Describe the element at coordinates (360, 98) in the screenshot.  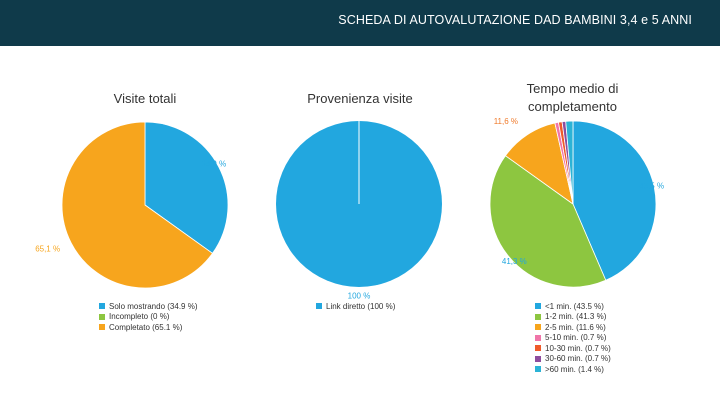
I see `chart-title-provenienza-visite: Provenienza visite` at that location.